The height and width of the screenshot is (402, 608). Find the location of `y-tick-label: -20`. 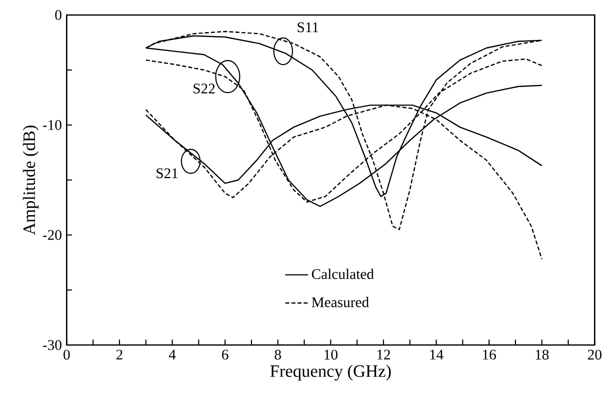

y-tick-label: -20 is located at coordinates (52, 235).